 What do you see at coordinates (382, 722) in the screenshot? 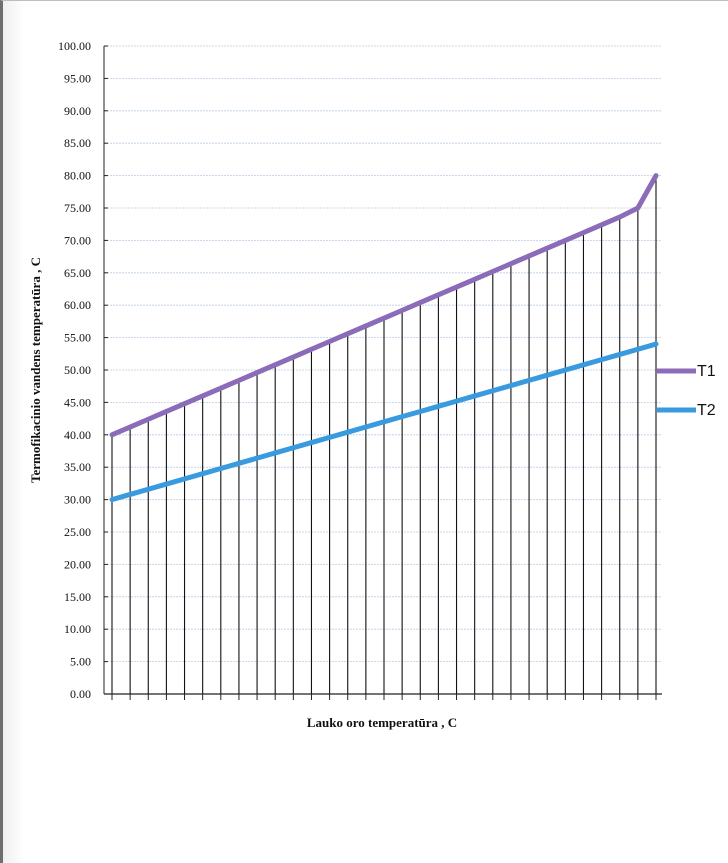
I see `x-axis-title: Lauko oro temperatūra , C` at bounding box center [382, 722].